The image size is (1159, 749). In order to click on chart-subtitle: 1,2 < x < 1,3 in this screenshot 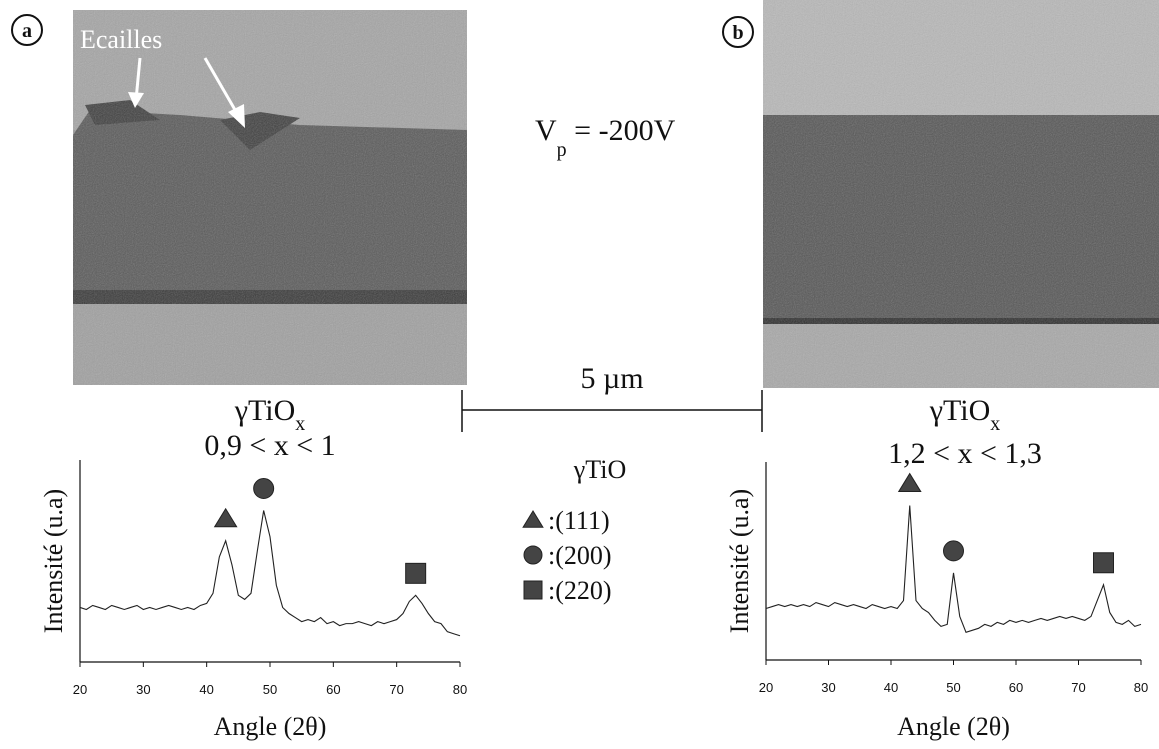, I will do `click(965, 453)`.